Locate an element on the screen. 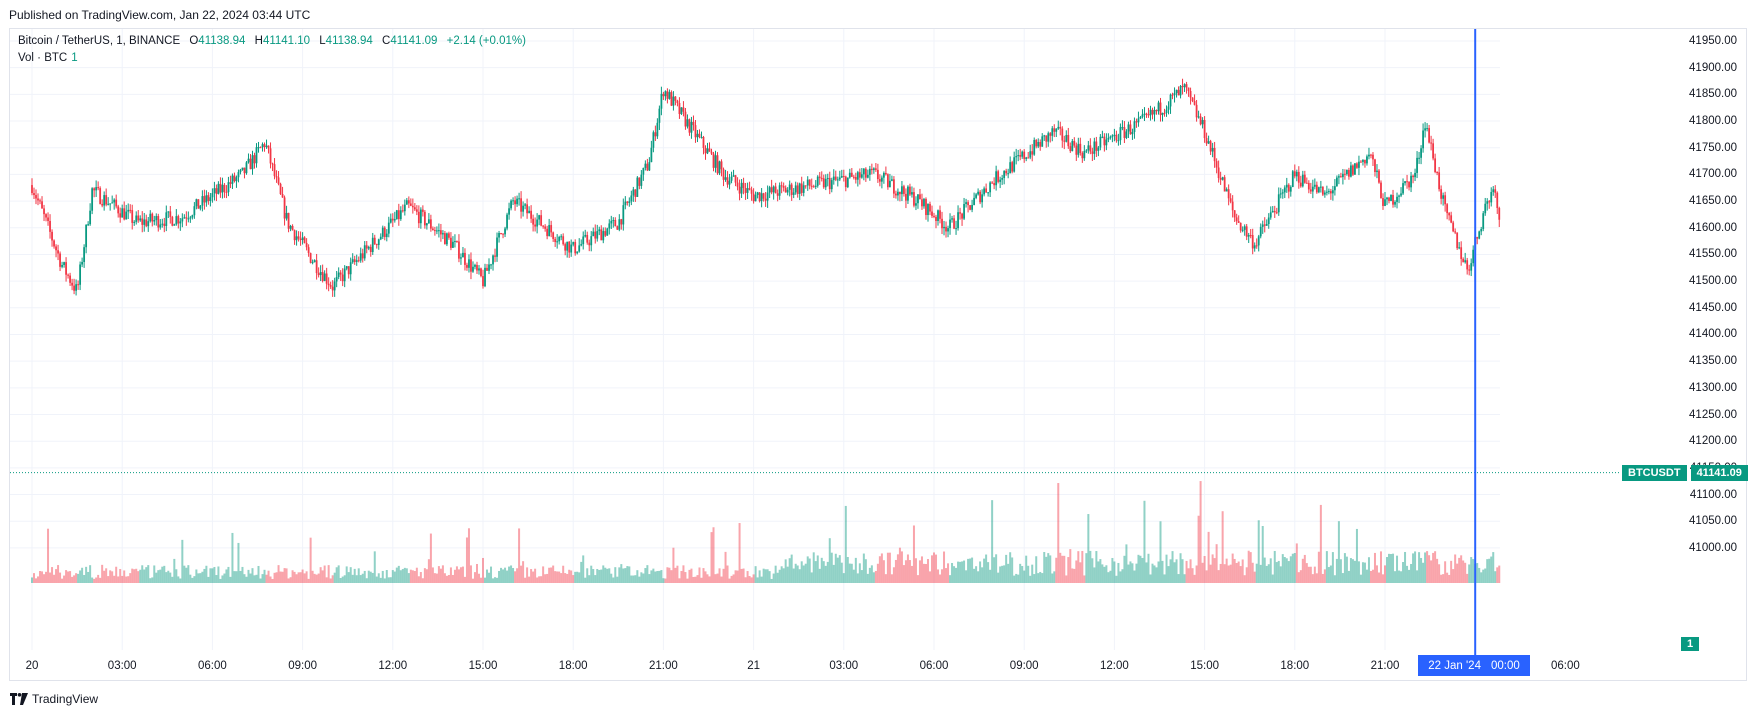 This screenshot has height=716, width=1755. price-tag-value: 41141.09 is located at coordinates (1719, 472).